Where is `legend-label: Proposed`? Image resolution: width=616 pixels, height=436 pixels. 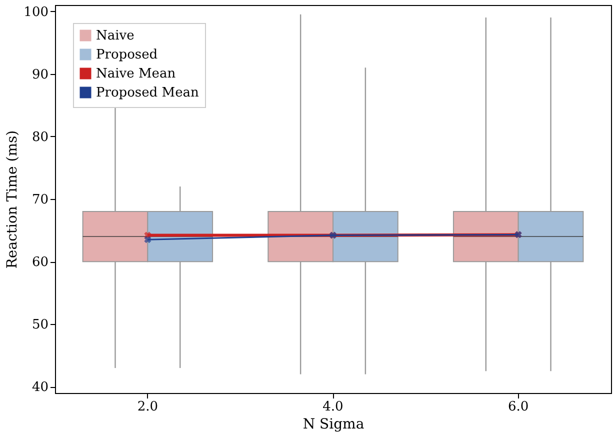
legend-label: Proposed is located at coordinates (127, 55).